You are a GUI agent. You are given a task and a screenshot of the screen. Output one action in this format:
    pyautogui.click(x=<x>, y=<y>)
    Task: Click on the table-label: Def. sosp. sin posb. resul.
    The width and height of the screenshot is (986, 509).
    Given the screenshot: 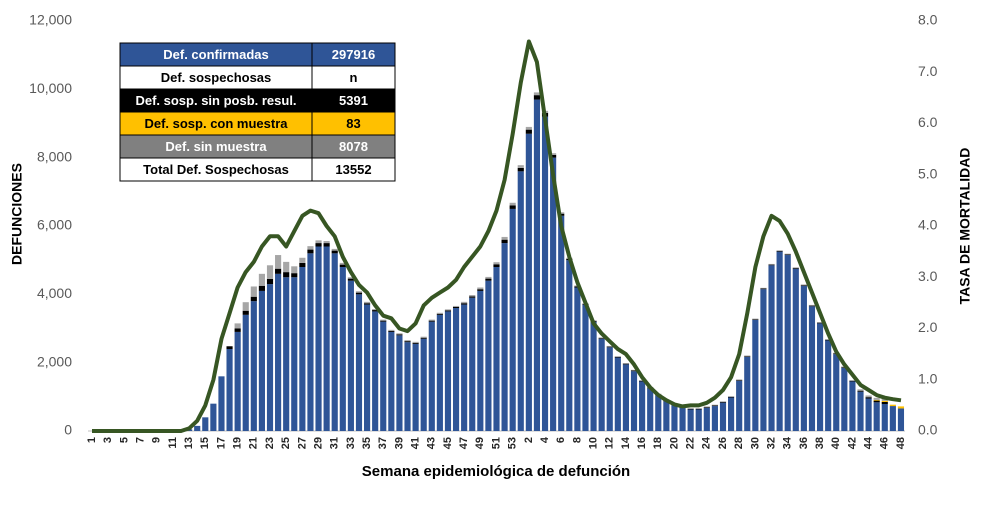 What is the action you would take?
    pyautogui.click(x=215, y=100)
    